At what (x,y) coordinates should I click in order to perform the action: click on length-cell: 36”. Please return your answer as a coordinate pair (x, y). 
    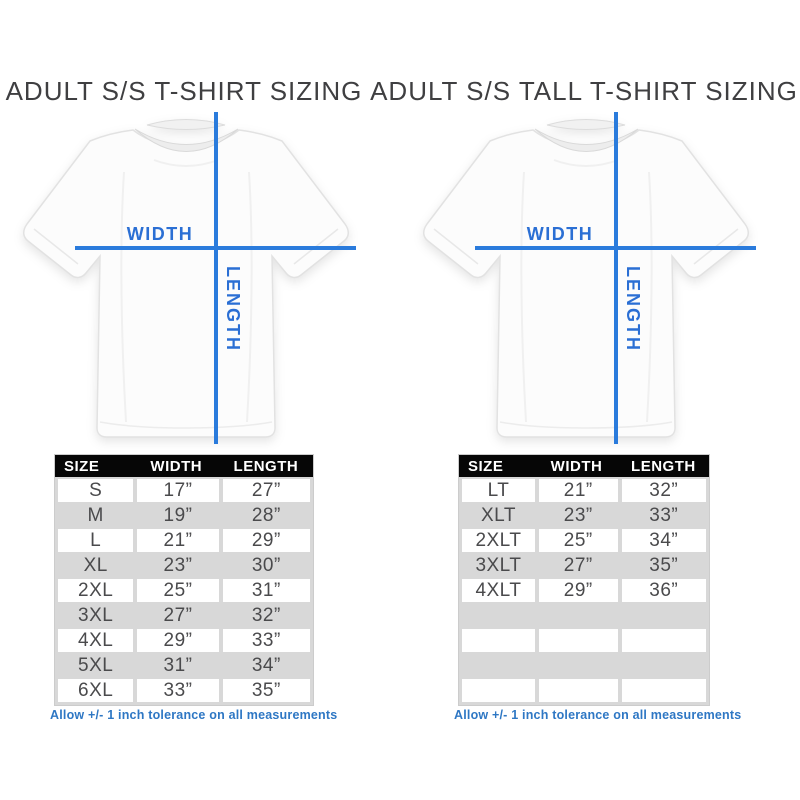
    Looking at the image, I should click on (663, 590).